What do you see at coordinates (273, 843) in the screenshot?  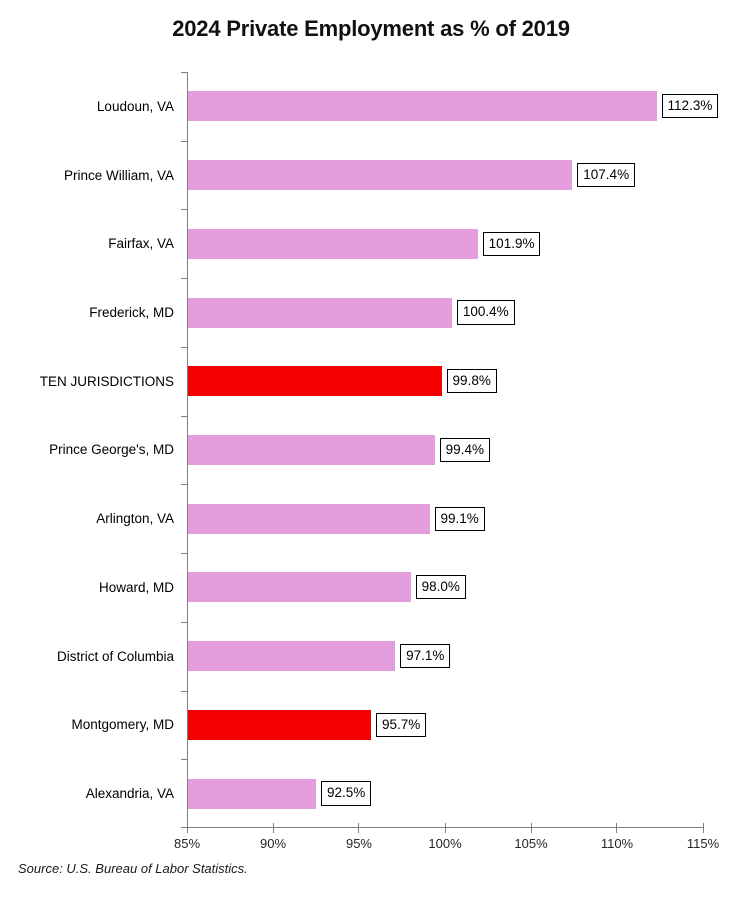 I see `x-axis-tick-label: 90%` at bounding box center [273, 843].